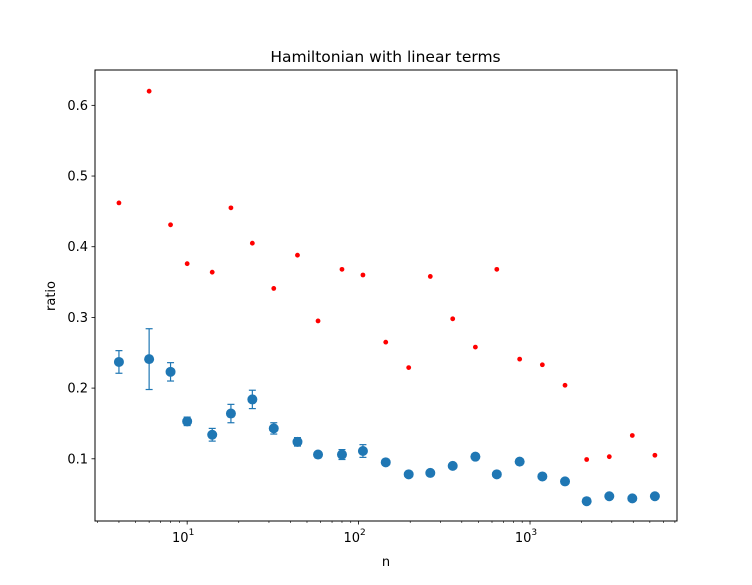  I want to click on y-tick-label: 0.6, so click(77, 106).